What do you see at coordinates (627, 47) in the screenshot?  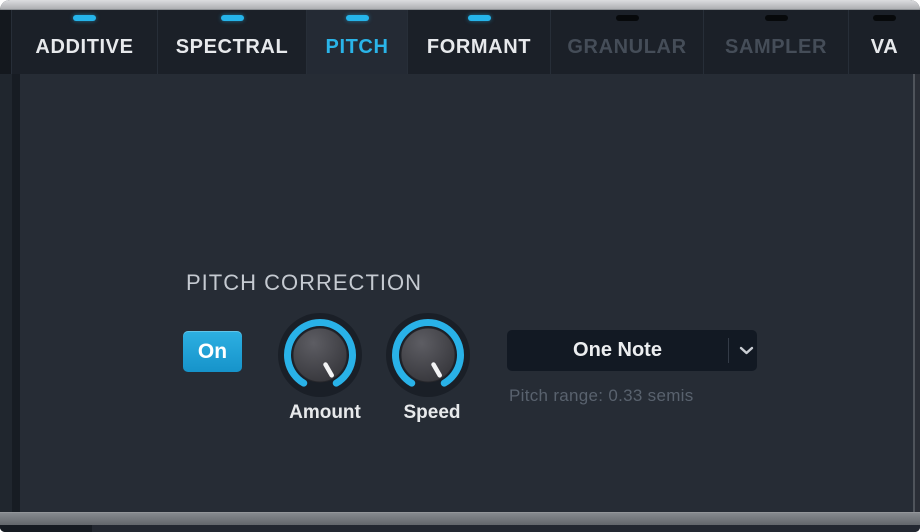 I see `tab-label: GRANULAR` at bounding box center [627, 47].